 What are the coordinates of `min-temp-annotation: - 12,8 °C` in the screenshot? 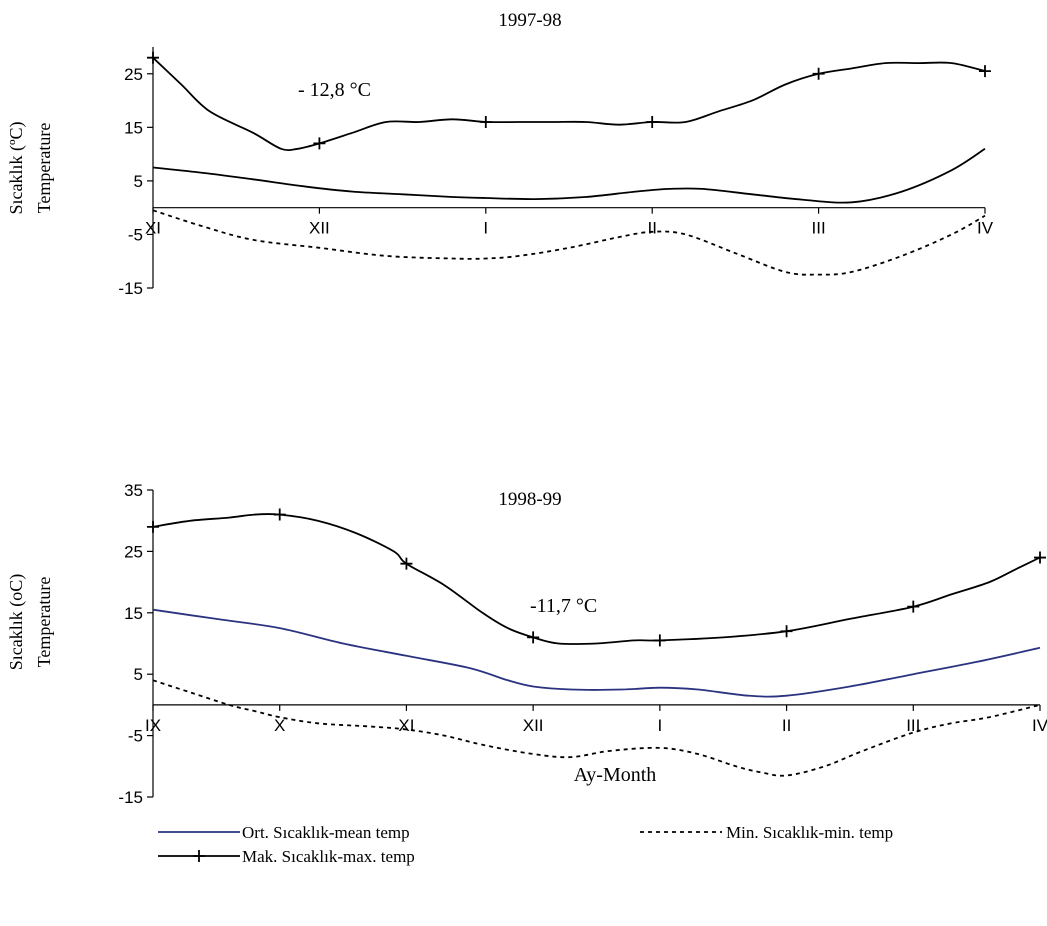 It's located at (334, 90).